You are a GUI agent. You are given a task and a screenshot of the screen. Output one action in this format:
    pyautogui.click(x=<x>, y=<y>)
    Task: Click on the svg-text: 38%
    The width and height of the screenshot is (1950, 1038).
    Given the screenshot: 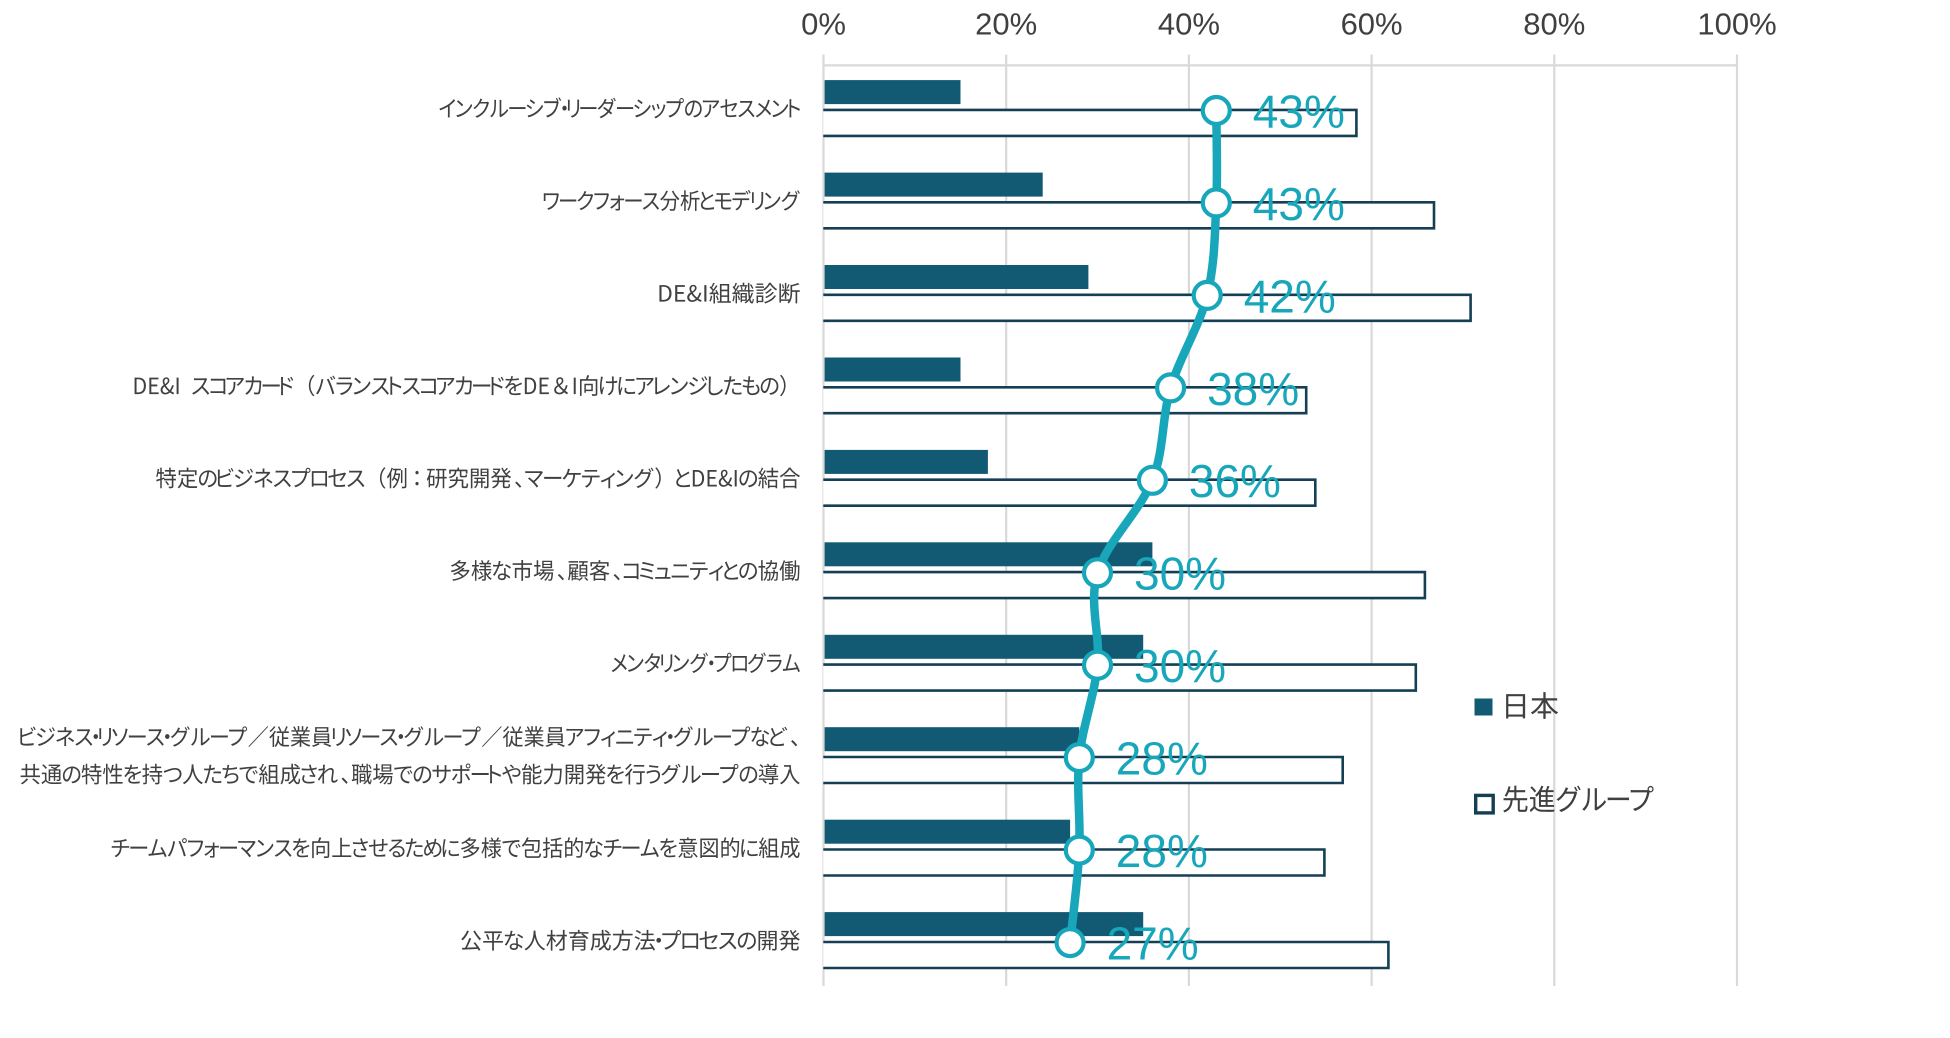 What is the action you would take?
    pyautogui.click(x=1253, y=389)
    